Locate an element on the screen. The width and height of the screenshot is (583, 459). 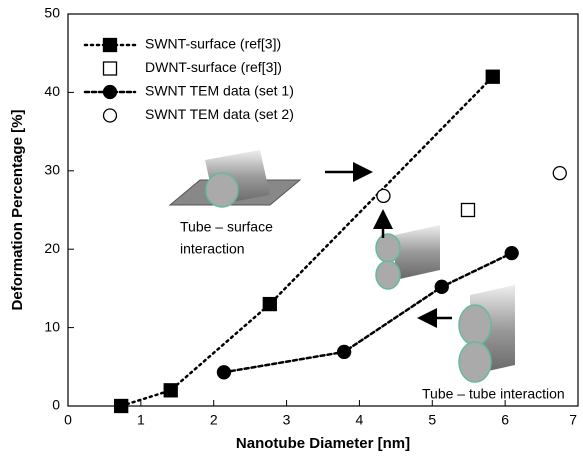
x-tick-label: 4 is located at coordinates (360, 420).